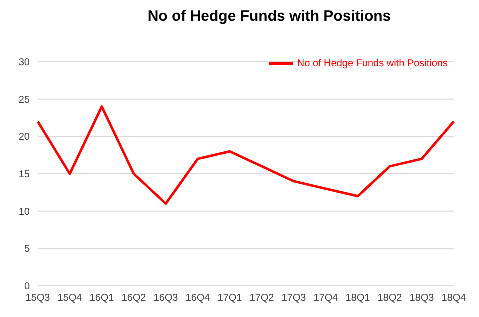 This screenshot has height=317, width=479. I want to click on y-tick-label: 25, so click(24, 100).